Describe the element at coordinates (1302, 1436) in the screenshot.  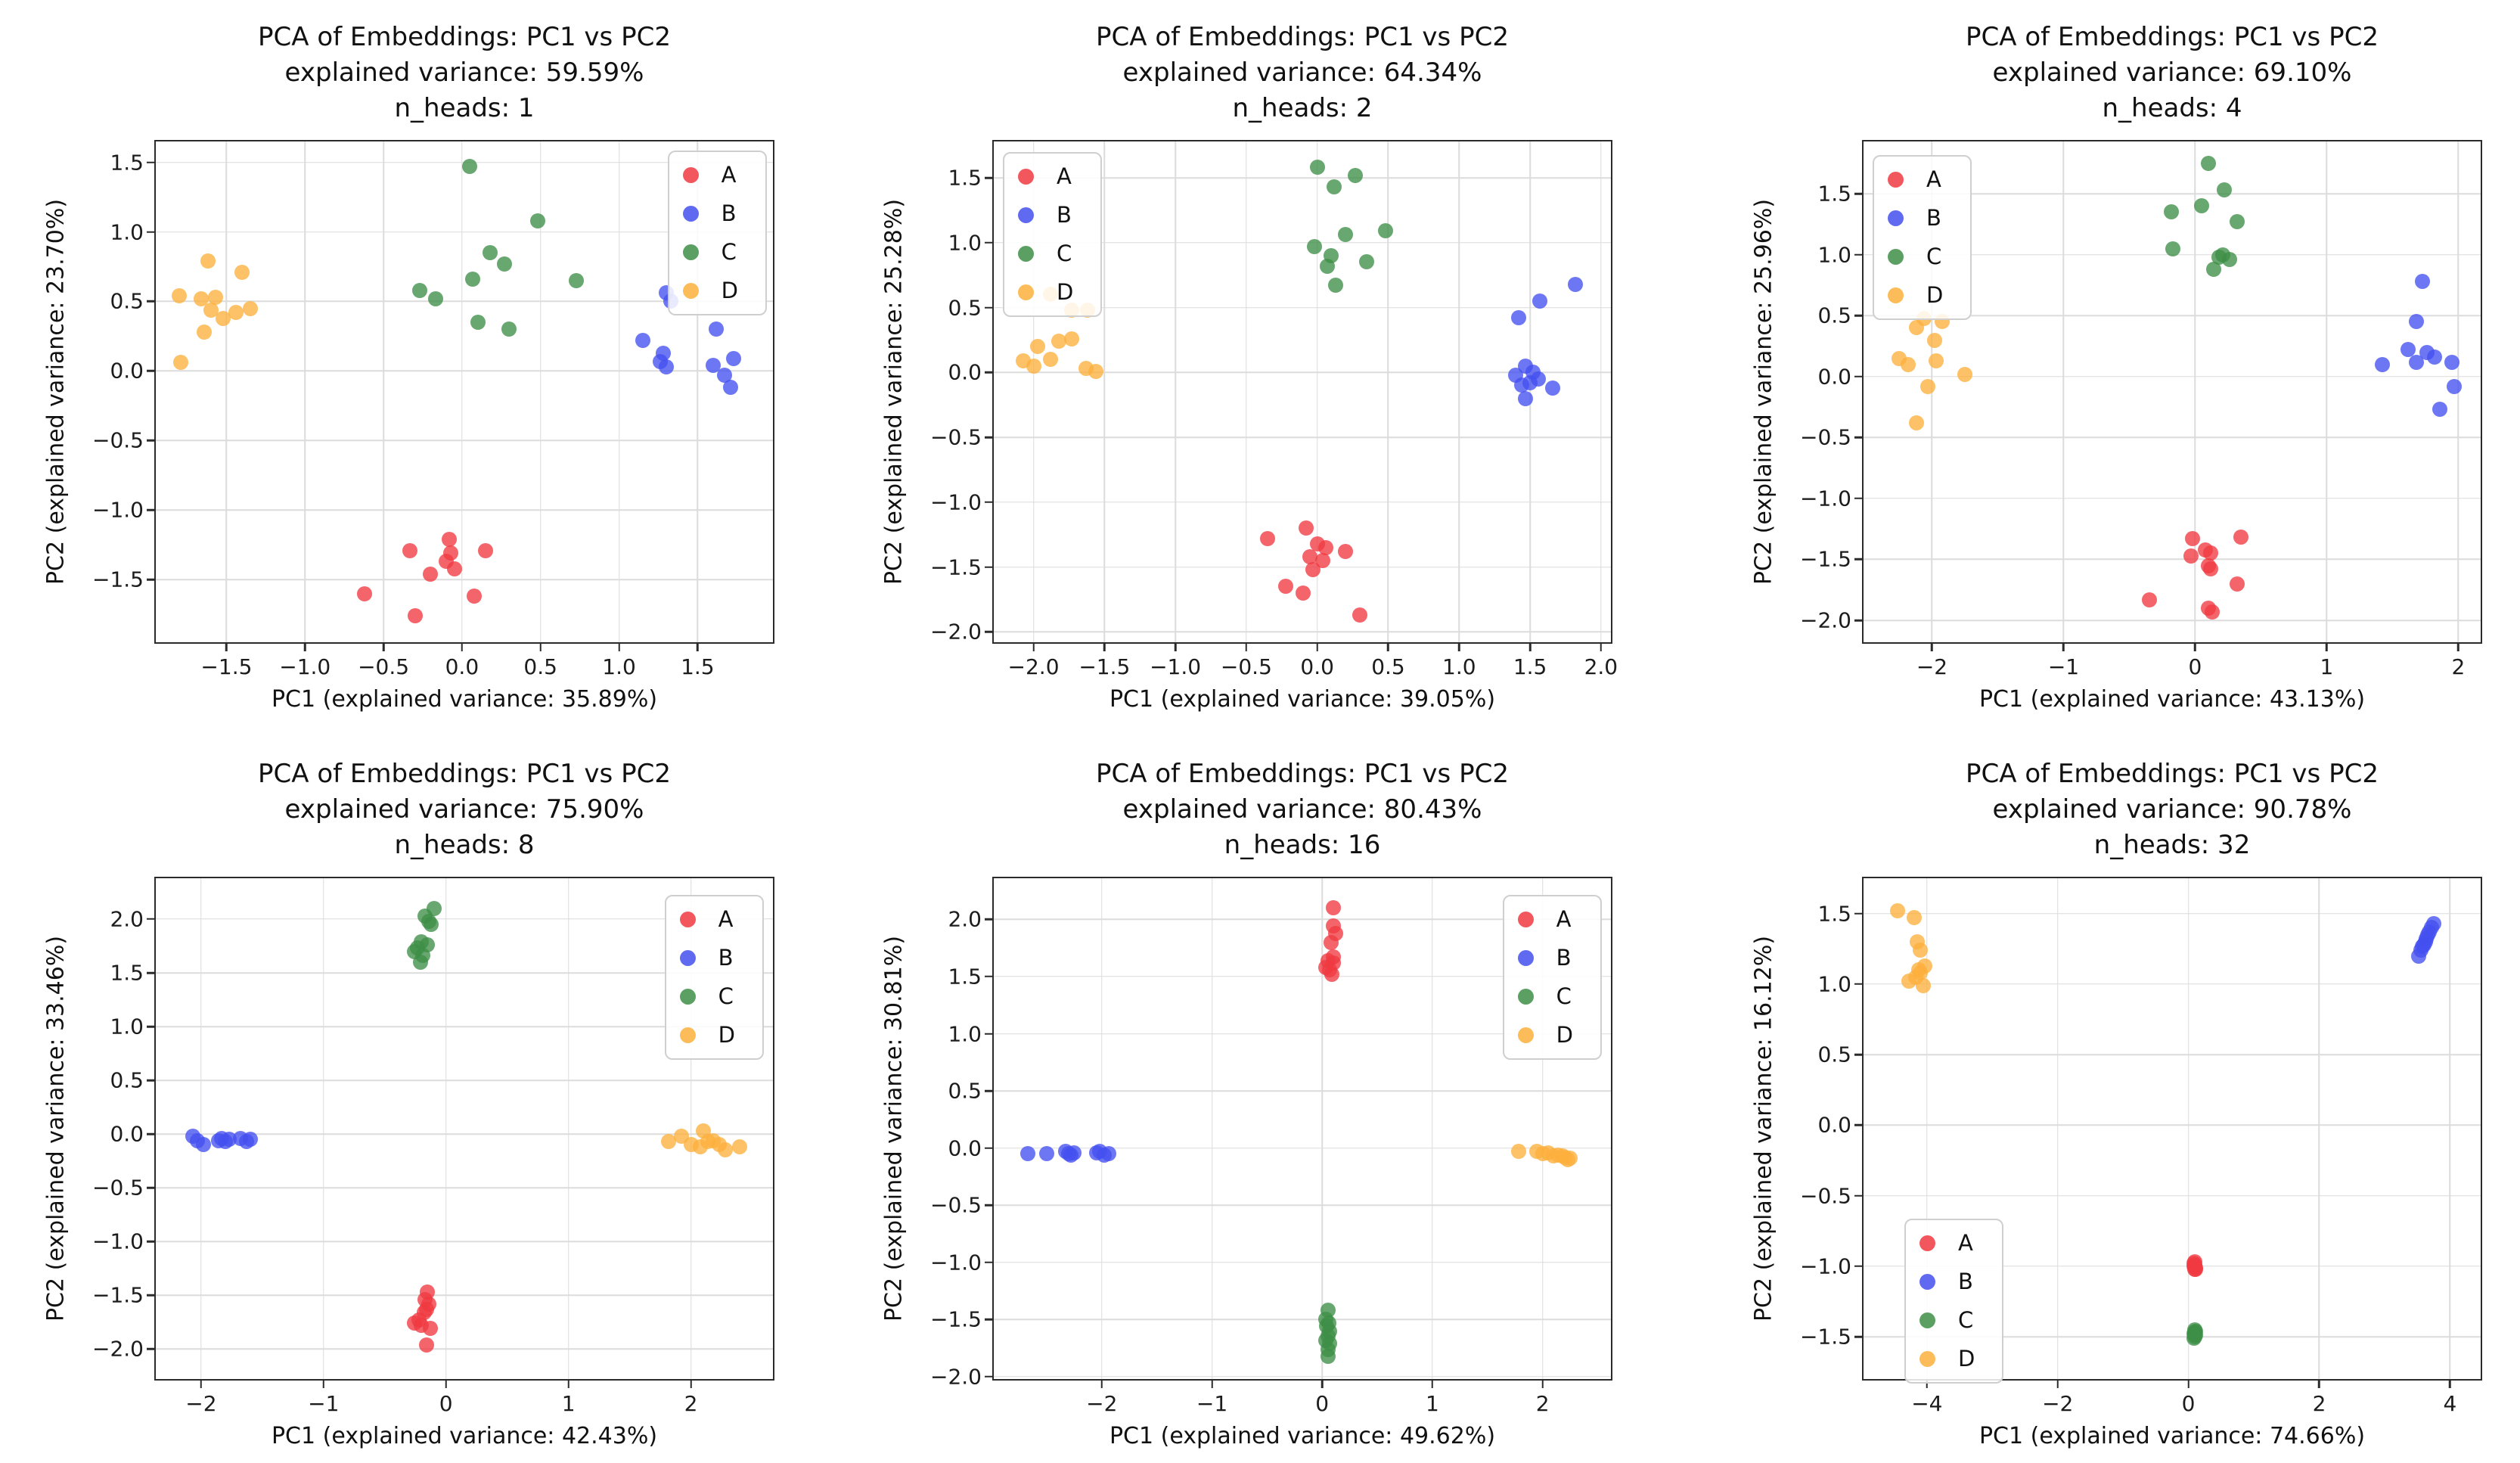
I see `x-axis-label: PC1 (explained variance: 49.62%)` at that location.